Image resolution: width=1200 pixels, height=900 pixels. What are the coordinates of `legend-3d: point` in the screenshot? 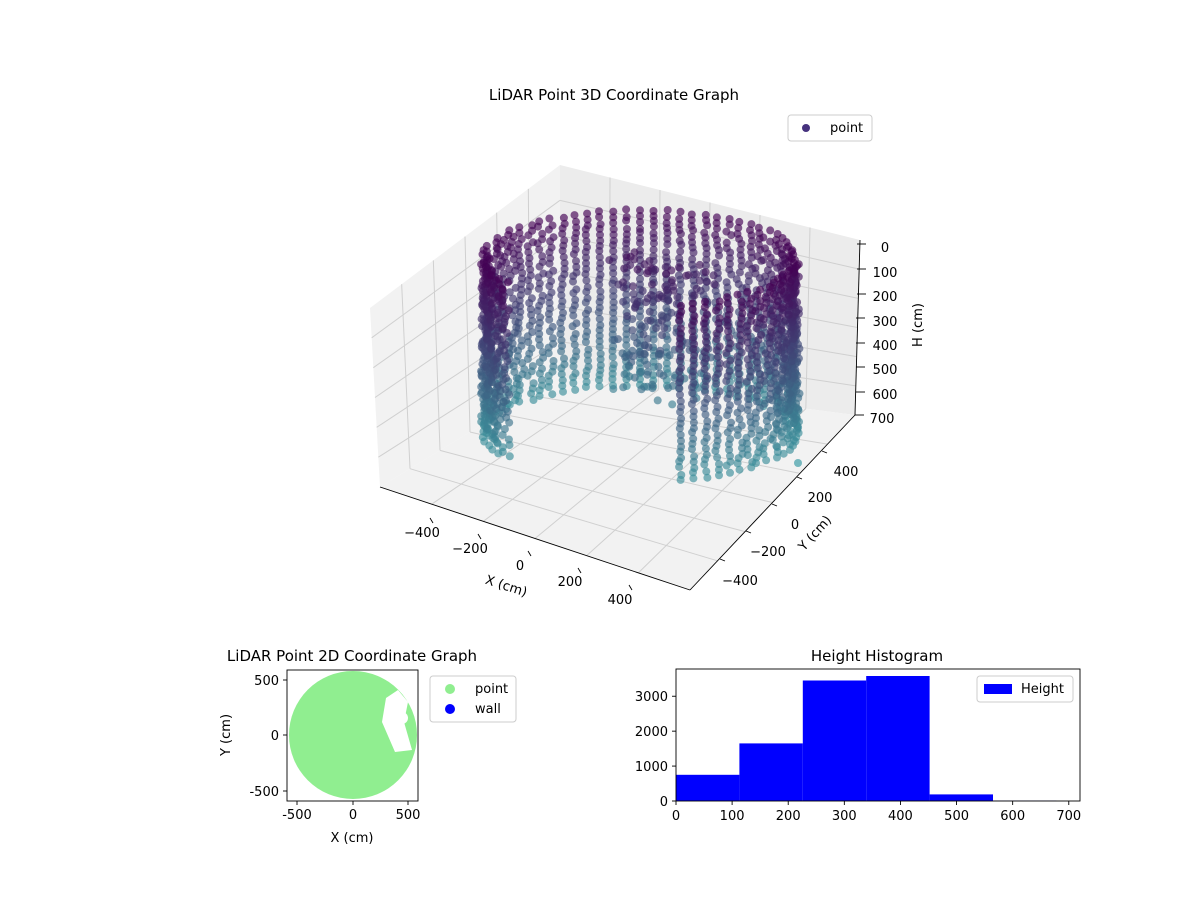 It's located at (830, 128).